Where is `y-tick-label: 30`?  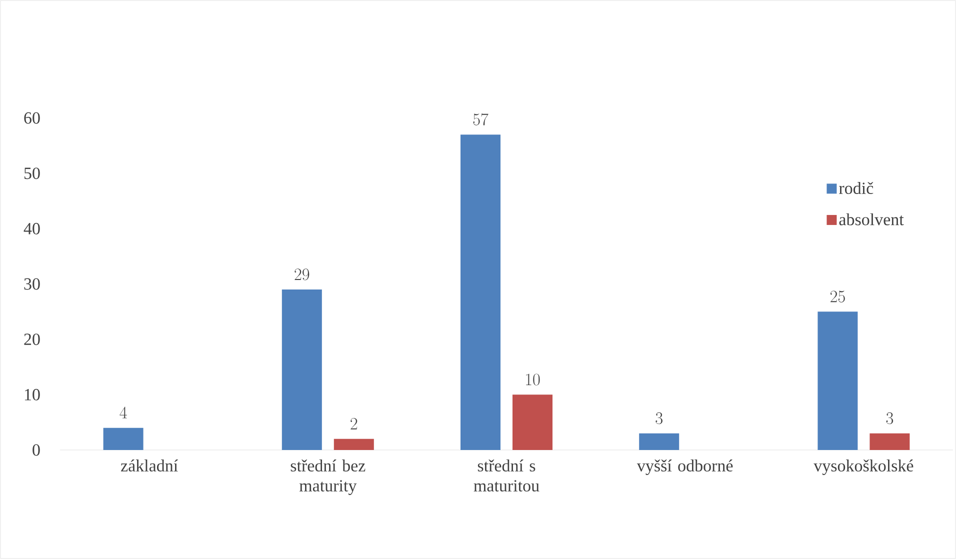 y-tick-label: 30 is located at coordinates (32, 284).